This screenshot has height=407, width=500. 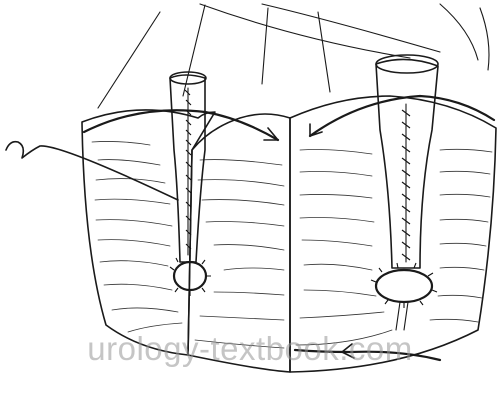 What do you see at coordinates (271, 134) in the screenshot?
I see `arrow-left-icon` at bounding box center [271, 134].